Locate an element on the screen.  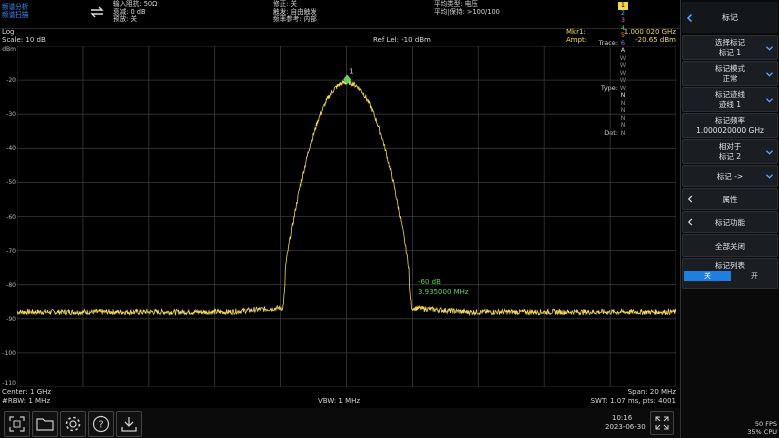
marker-freq-button: 标记频率 1.000020000 GHz is located at coordinates (730, 125).